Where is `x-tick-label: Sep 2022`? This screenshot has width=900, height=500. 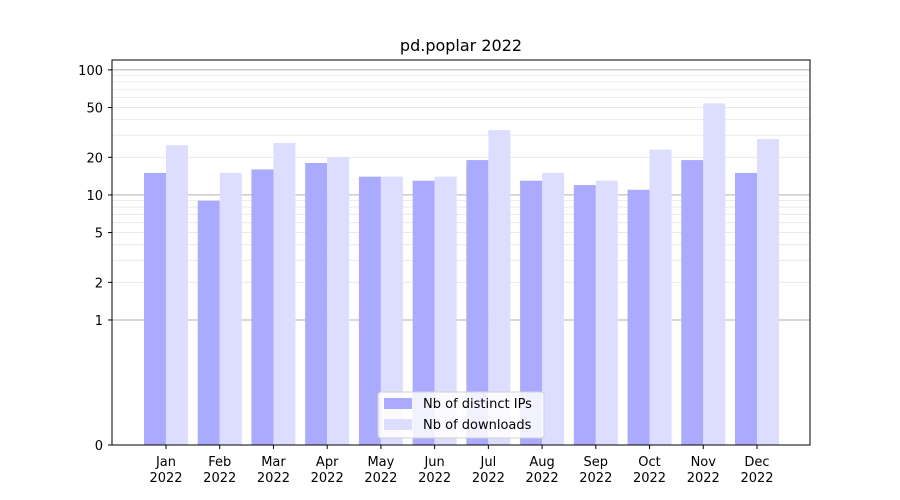
x-tick-label: Sep 2022 is located at coordinates (595, 470).